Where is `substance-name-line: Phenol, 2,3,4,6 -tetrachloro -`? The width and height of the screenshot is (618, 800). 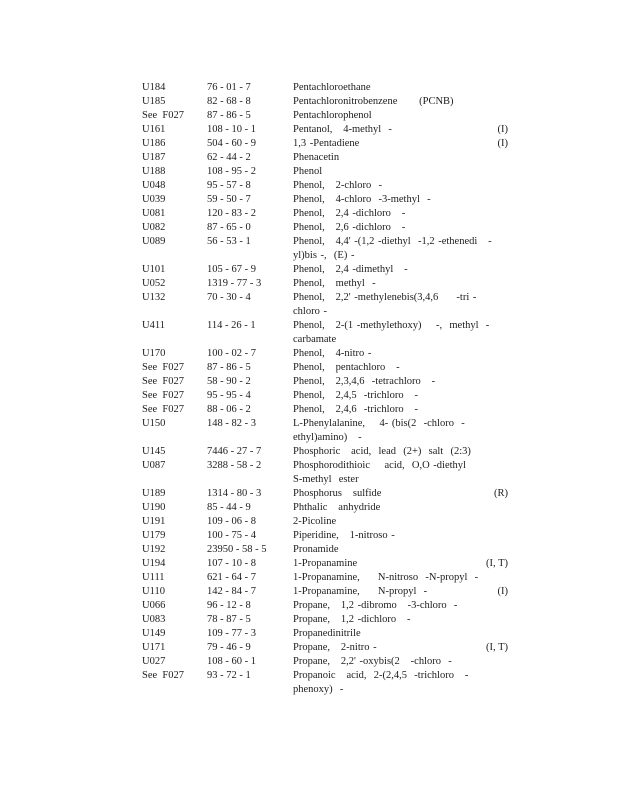 substance-name-line: Phenol, 2,3,4,6 -tetrachloro - is located at coordinates (364, 381).